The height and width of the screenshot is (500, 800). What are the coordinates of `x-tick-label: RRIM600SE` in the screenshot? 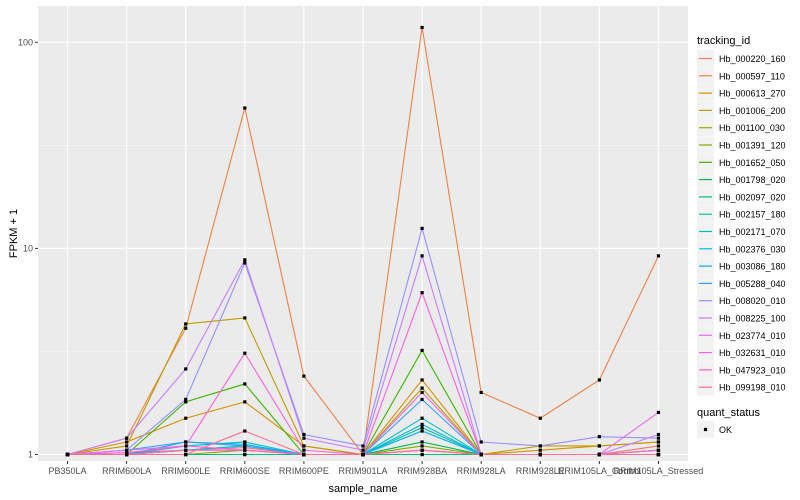 It's located at (245, 471).